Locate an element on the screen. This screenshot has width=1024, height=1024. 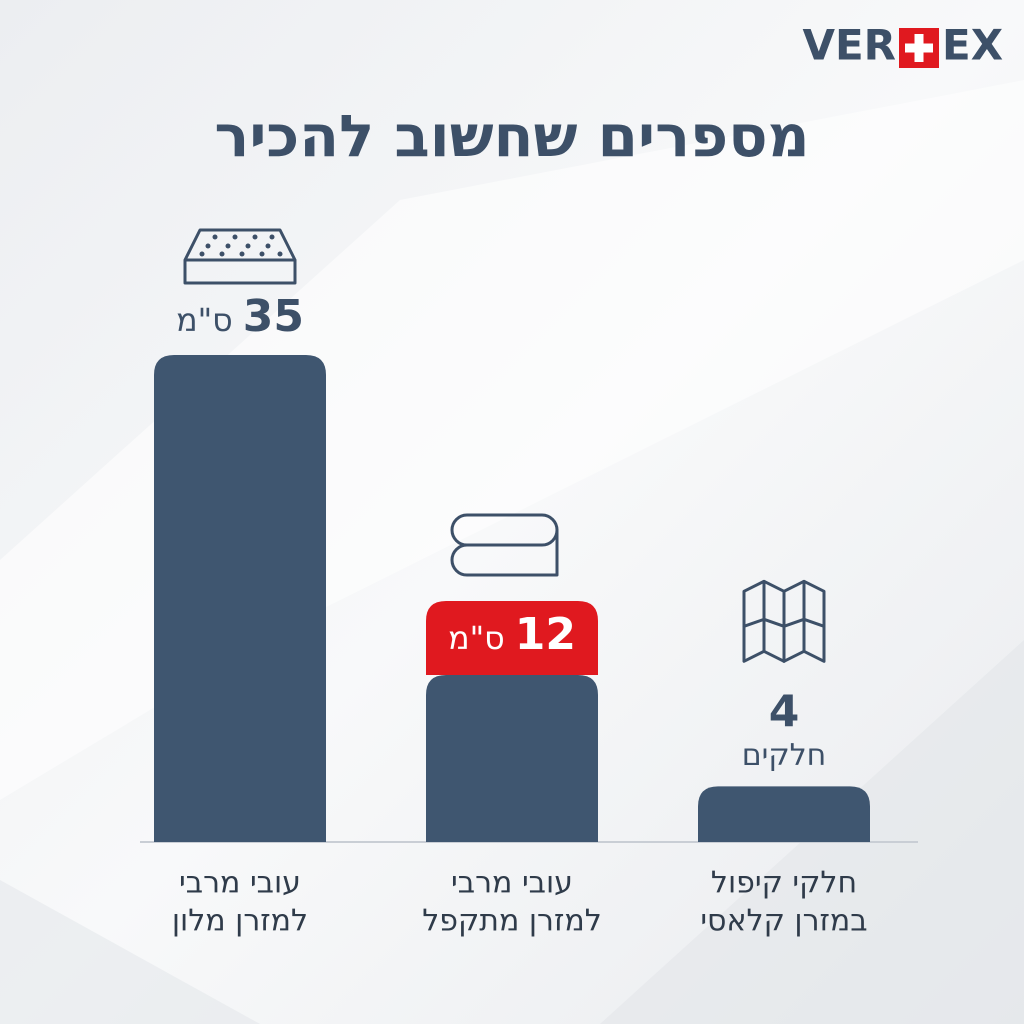
unit-label: חלקים is located at coordinates (784, 755).